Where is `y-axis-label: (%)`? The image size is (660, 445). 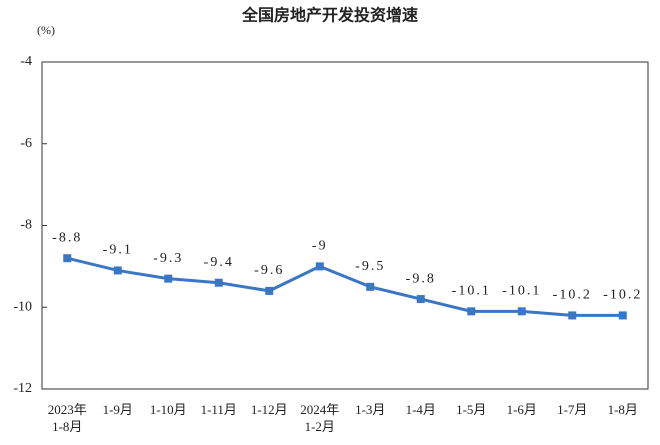 y-axis-label: (%) is located at coordinates (46, 30).